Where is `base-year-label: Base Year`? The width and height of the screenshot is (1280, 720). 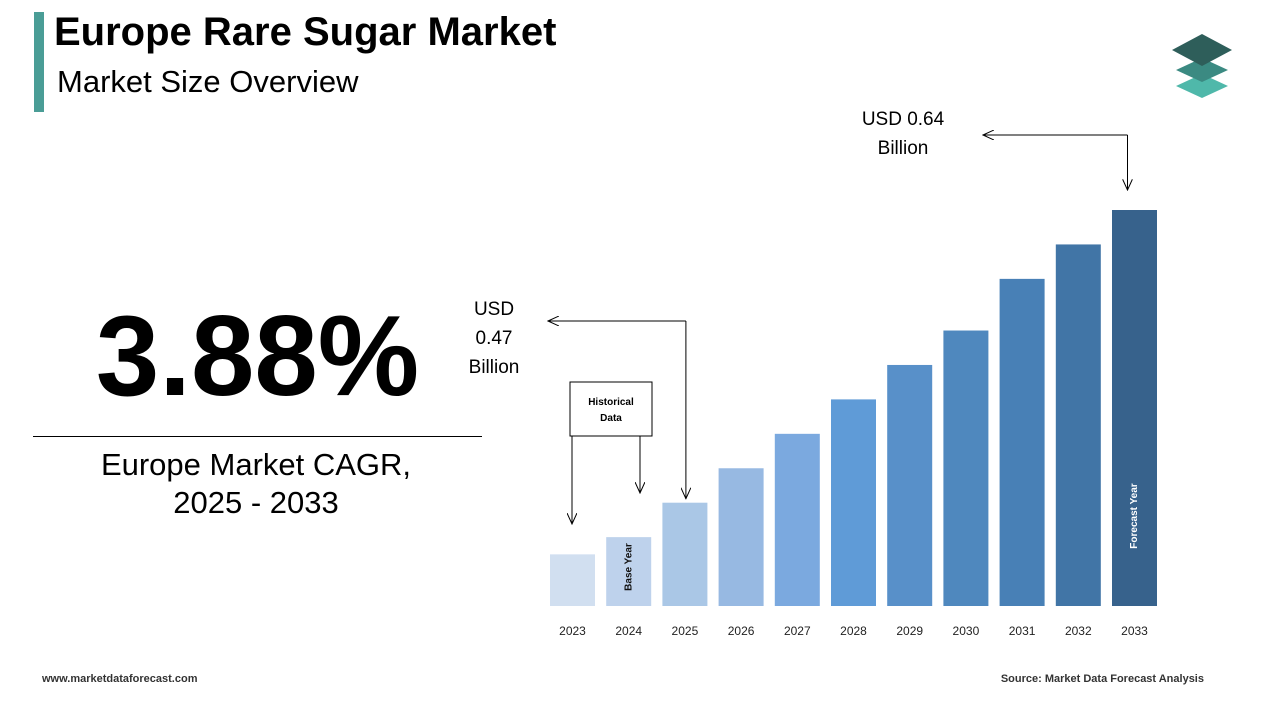
base-year-label: Base Year is located at coordinates (628, 567).